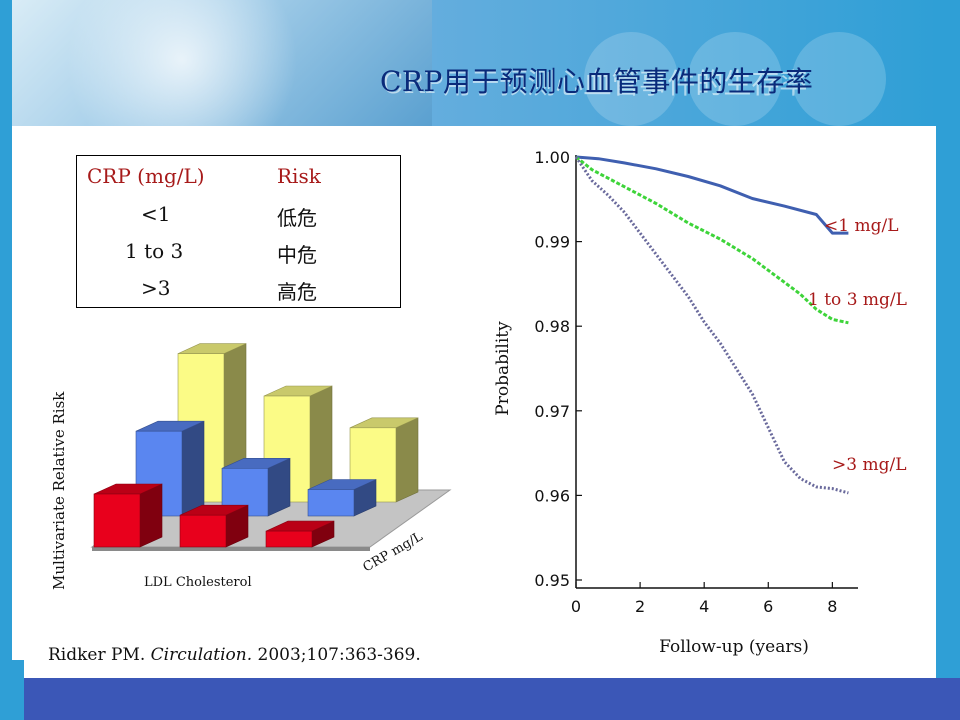 This screenshot has height=720, width=960. Describe the element at coordinates (201, 655) in the screenshot. I see `citation-journal: Circulation.` at that location.